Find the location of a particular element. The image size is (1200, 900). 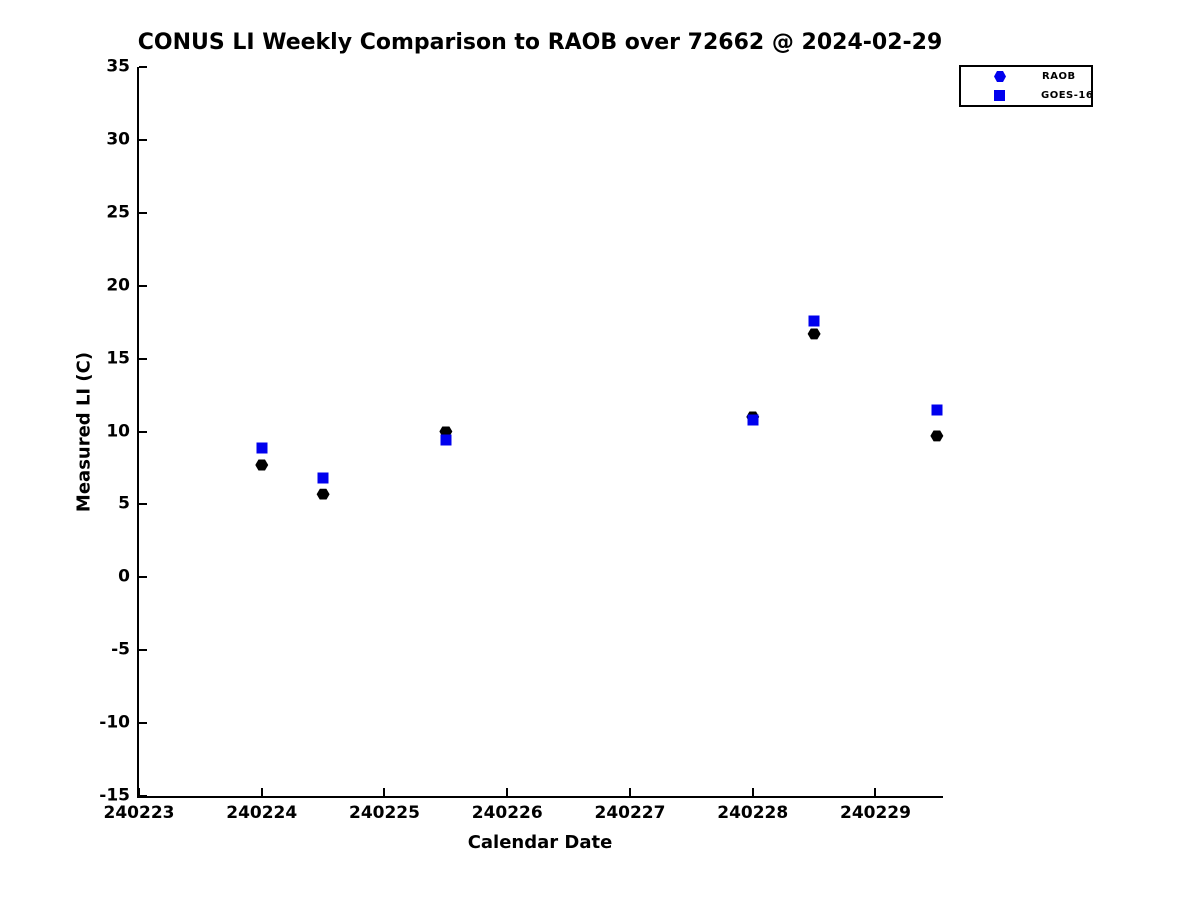

y-tick-label: 20 is located at coordinates (118, 285).